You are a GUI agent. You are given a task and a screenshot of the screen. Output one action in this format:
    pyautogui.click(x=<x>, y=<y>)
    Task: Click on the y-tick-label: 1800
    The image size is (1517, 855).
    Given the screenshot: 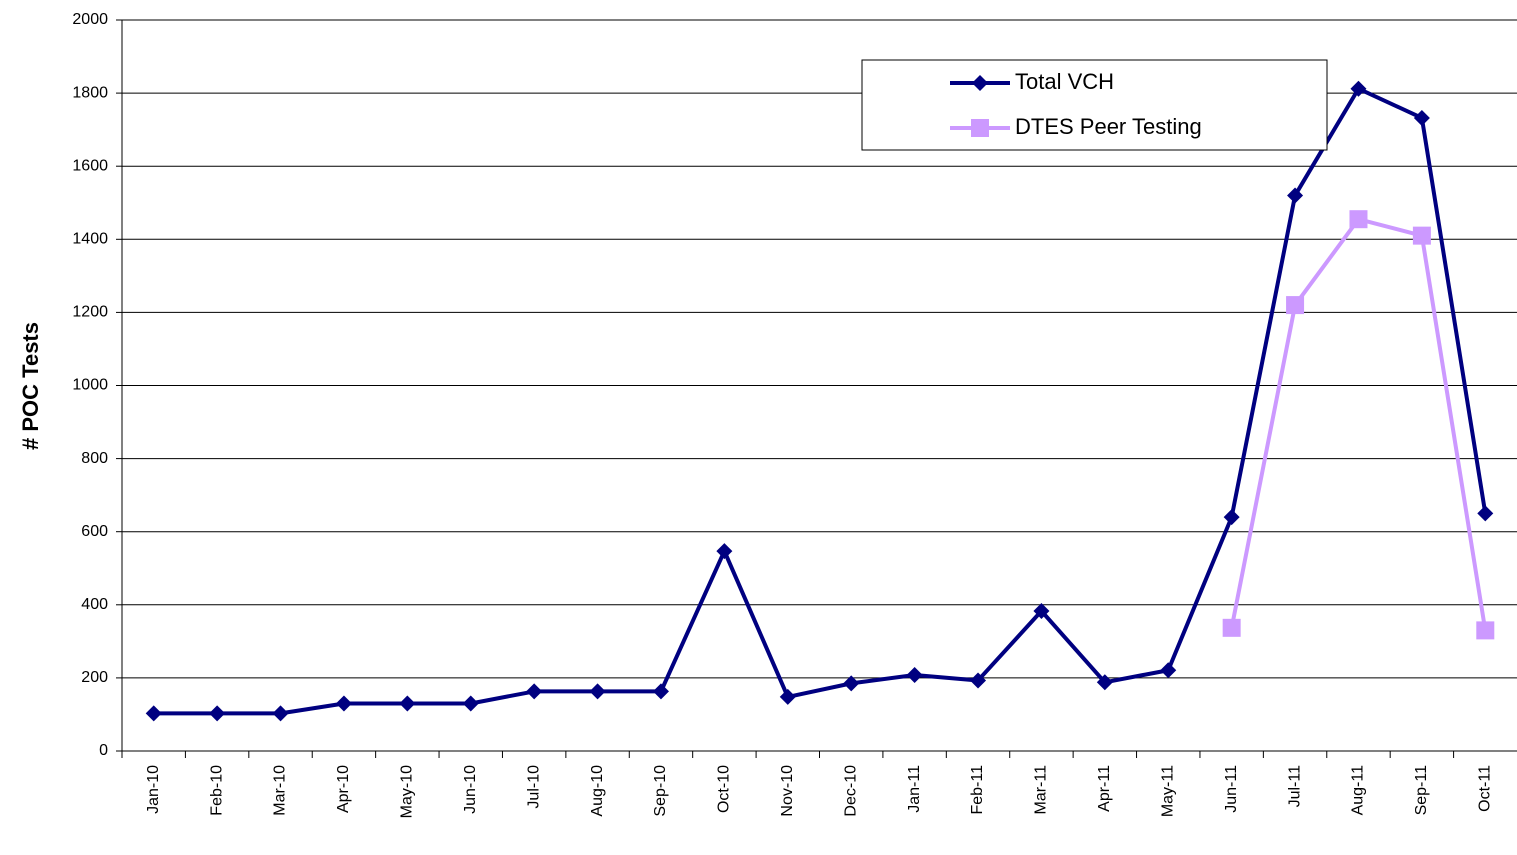 What is the action you would take?
    pyautogui.click(x=90, y=92)
    